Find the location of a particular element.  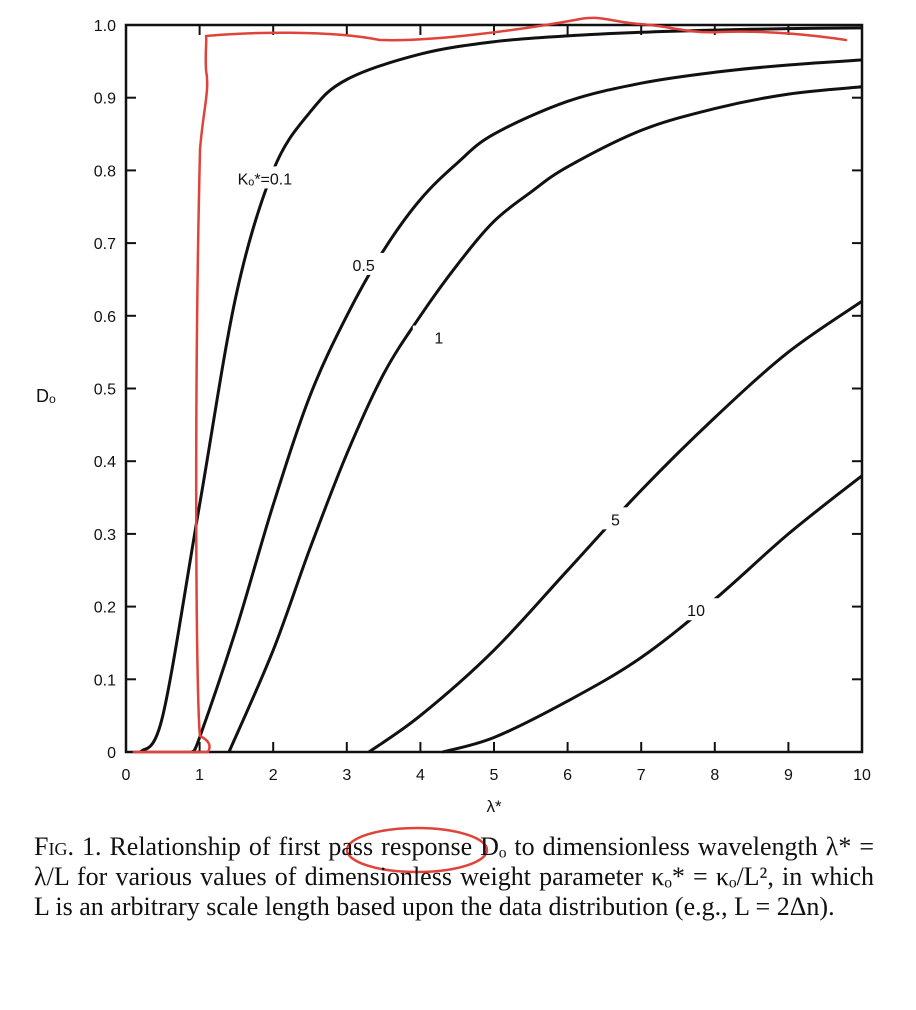

y-tick-labels: 0 0.1 0.2 0.3 0.4 0.5 0.6 0.7 0.8 0.9 1.0 is located at coordinates (105, 390).